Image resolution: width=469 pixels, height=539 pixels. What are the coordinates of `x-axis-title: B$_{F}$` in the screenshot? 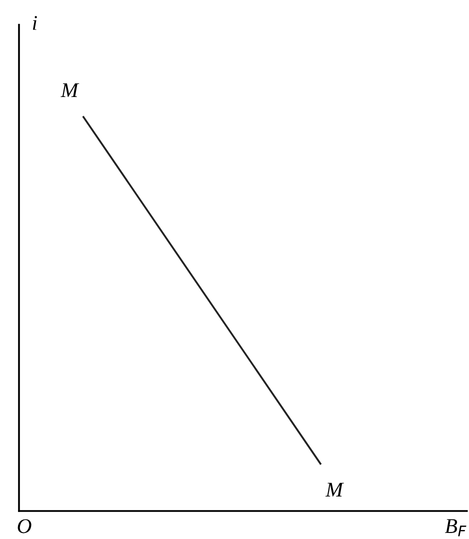 It's located at (455, 527).